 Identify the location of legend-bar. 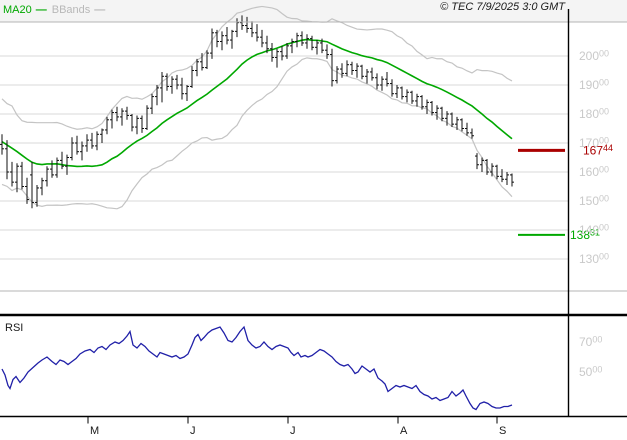
(313, 11).